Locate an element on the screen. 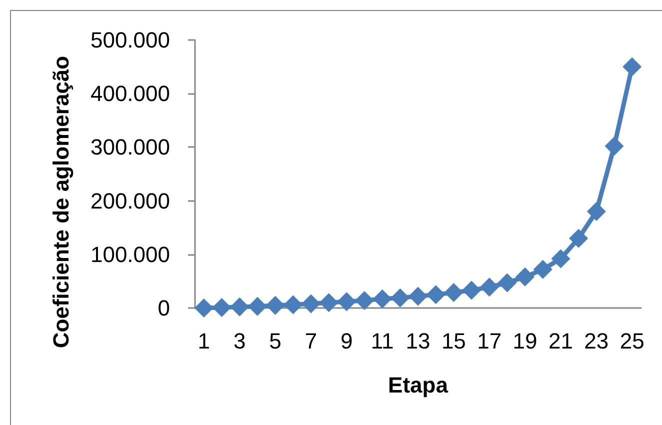 This screenshot has width=662, height=425. x-tick-label: 11 is located at coordinates (382, 341).